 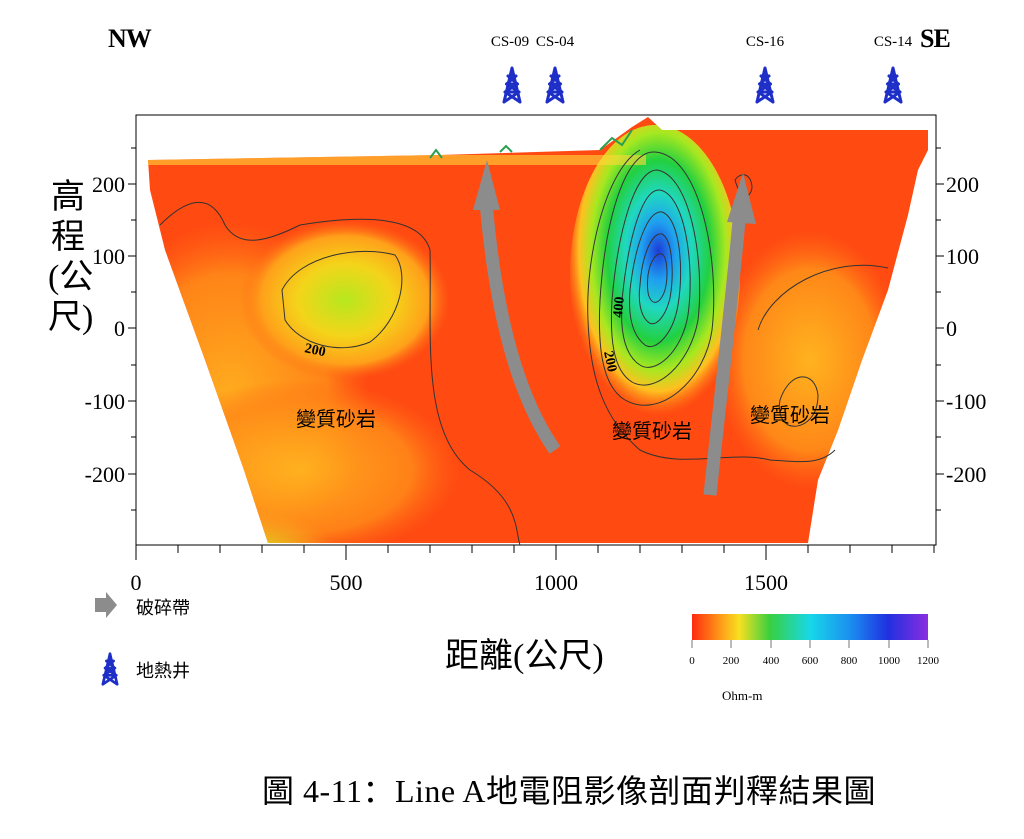 I want to click on x-tick-label-500: 500, so click(x=346, y=582).